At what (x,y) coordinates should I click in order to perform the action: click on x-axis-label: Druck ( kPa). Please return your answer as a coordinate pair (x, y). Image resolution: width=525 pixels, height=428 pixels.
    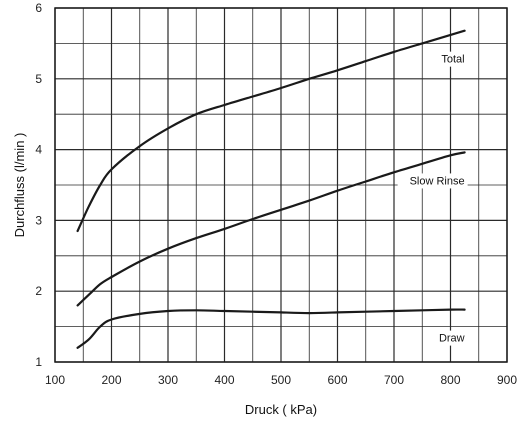
    Looking at the image, I should click on (281, 409).